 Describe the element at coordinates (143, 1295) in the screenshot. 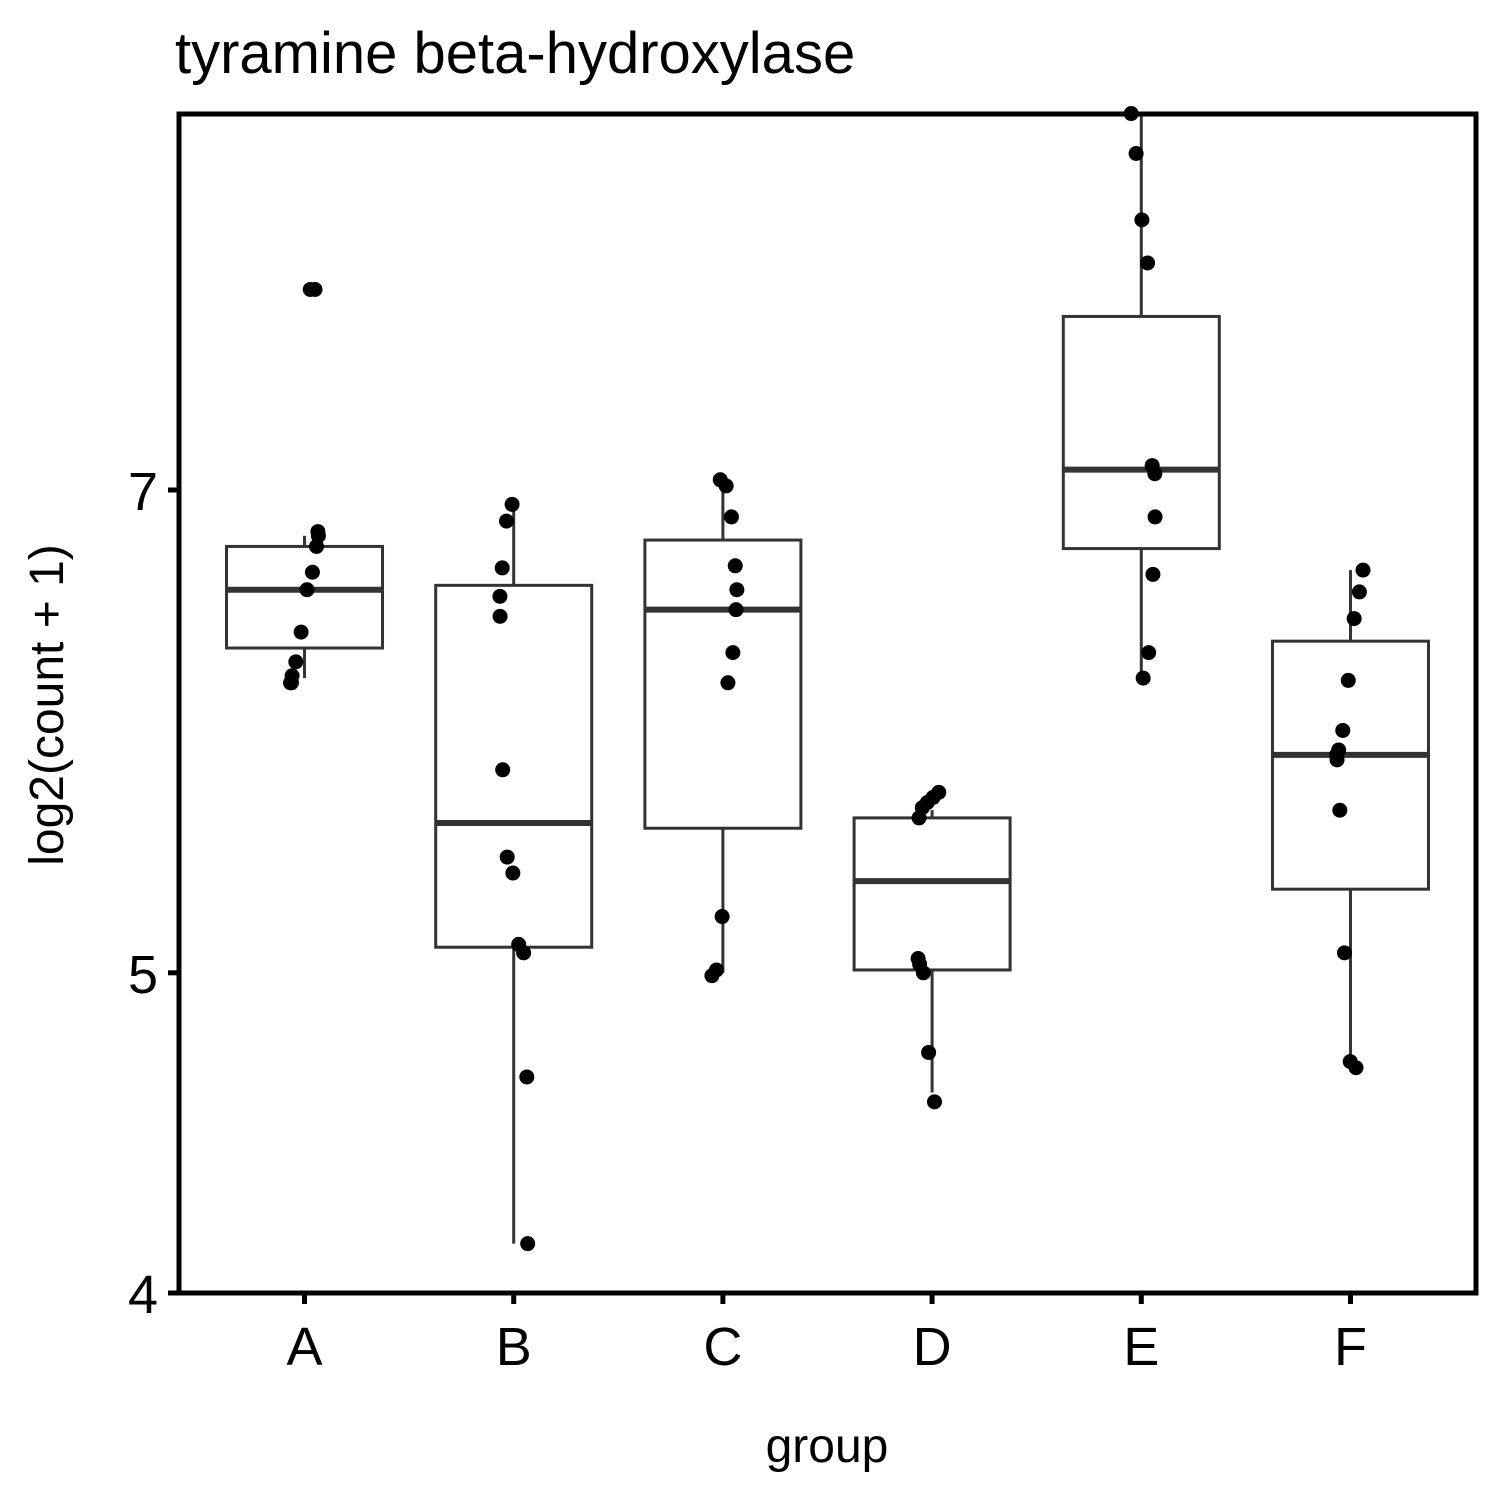

I see `y-tick-label: 4` at that location.